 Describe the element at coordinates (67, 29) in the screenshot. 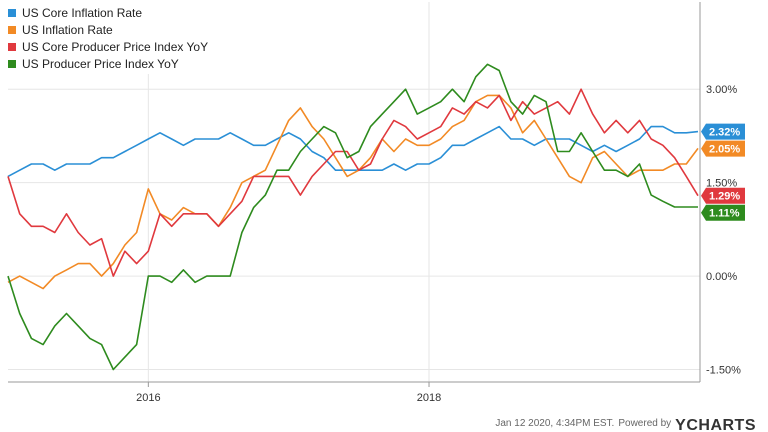

I see `legend-label: US Inflation Rate` at that location.